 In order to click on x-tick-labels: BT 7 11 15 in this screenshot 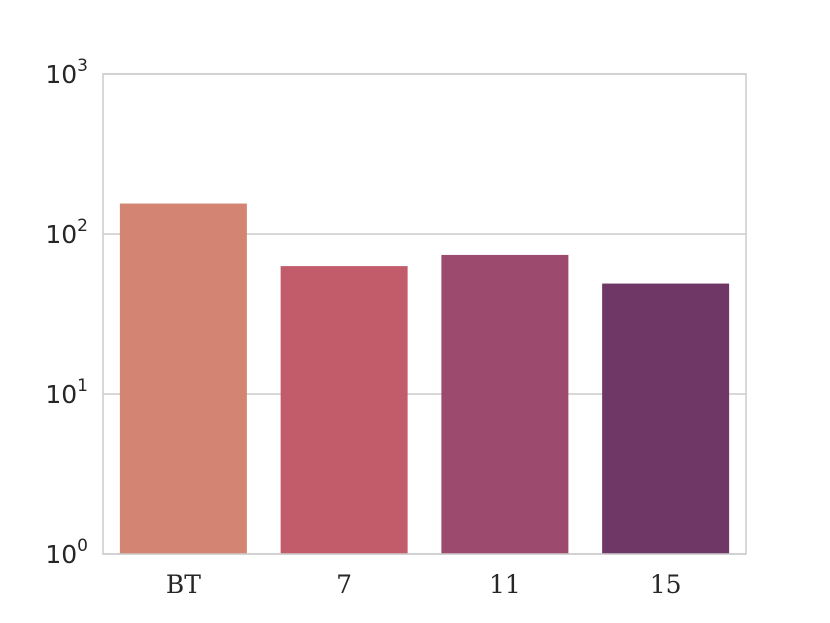, I will do `click(424, 584)`.